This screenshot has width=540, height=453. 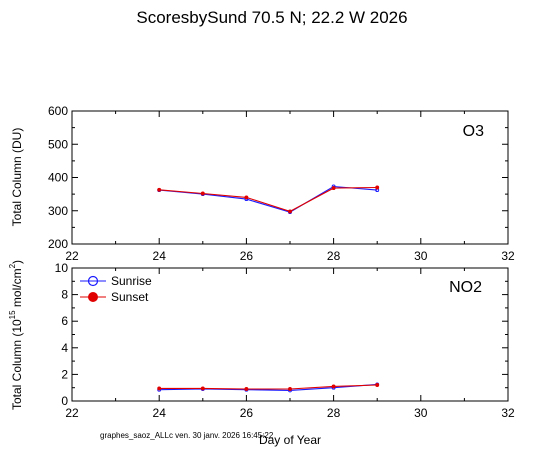 What do you see at coordinates (130, 297) in the screenshot?
I see `legend-sunset-label: Sunset` at bounding box center [130, 297].